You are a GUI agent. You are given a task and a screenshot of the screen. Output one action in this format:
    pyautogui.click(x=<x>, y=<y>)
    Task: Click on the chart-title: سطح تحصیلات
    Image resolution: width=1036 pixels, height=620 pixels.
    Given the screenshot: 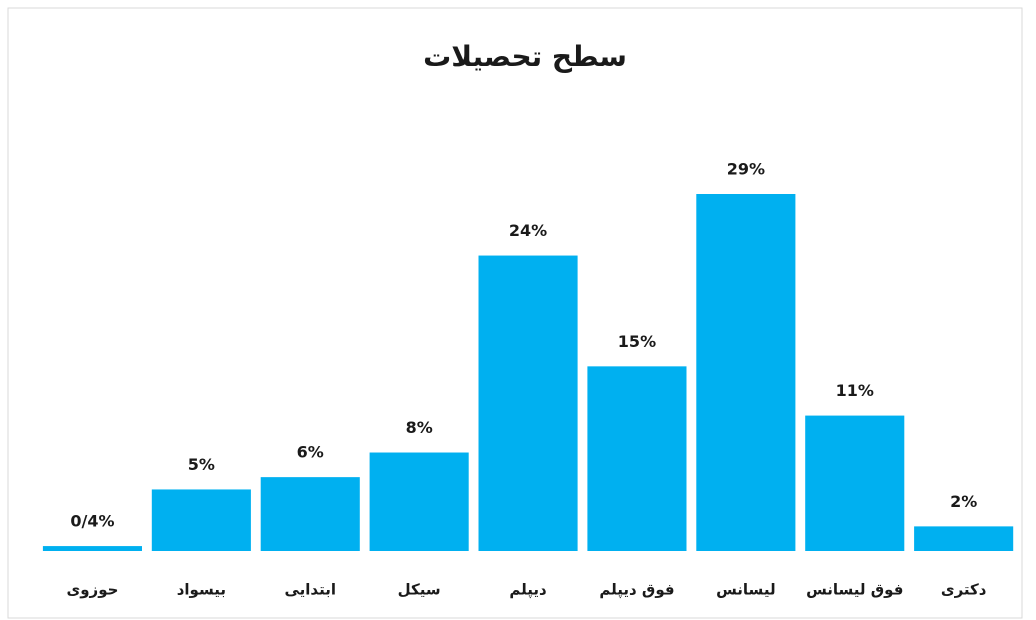 What is the action you would take?
    pyautogui.click(x=525, y=56)
    